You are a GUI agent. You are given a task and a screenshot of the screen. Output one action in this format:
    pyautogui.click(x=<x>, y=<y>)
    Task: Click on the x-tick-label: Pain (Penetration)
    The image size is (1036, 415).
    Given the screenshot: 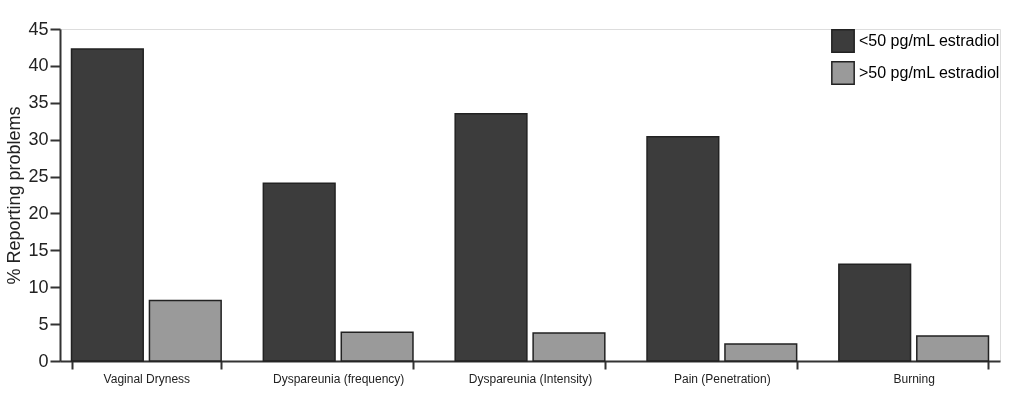 What is the action you would take?
    pyautogui.click(x=722, y=378)
    